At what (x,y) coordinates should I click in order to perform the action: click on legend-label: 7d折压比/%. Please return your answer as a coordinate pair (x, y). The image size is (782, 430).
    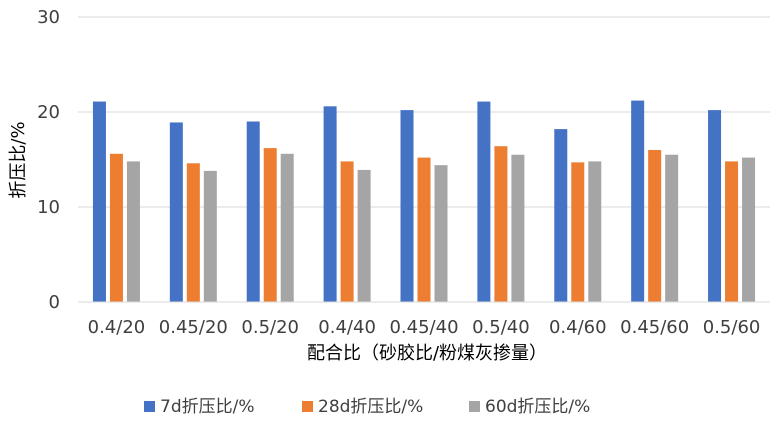
    Looking at the image, I should click on (207, 407).